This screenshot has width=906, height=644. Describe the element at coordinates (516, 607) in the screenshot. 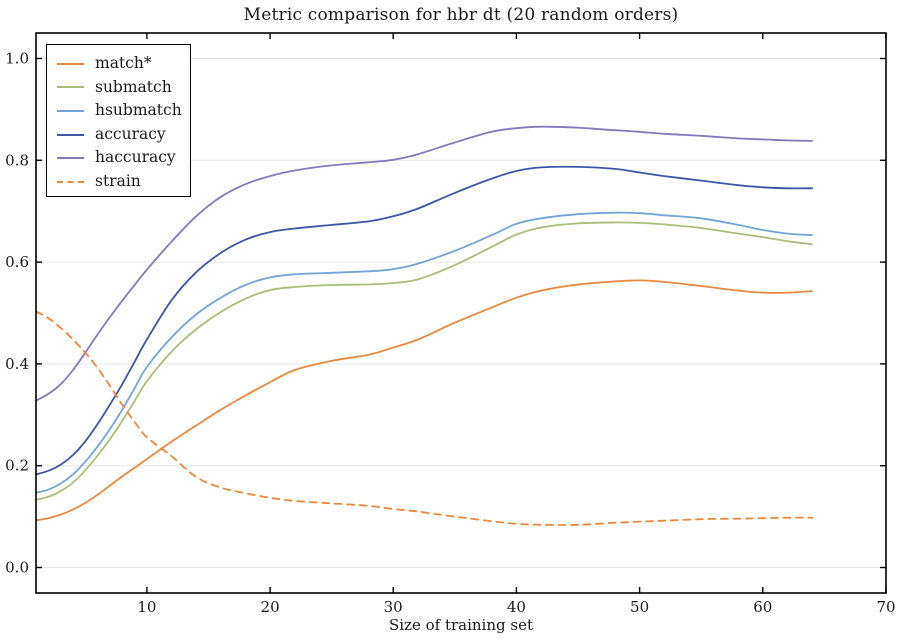

I see `x-tick-label: 40` at that location.